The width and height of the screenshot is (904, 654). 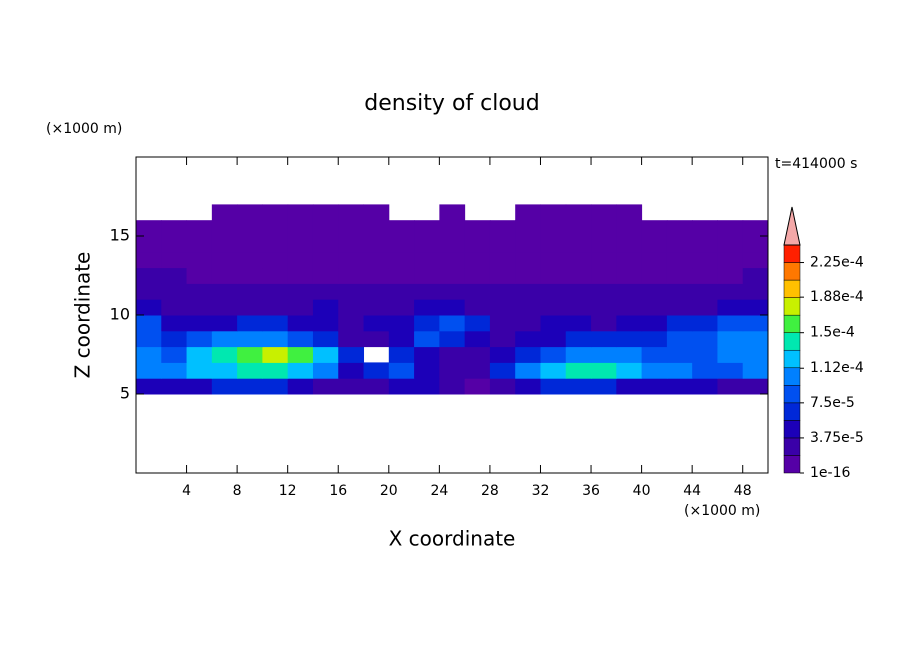 What do you see at coordinates (338, 491) in the screenshot?
I see `x-tick-label: 16` at bounding box center [338, 491].